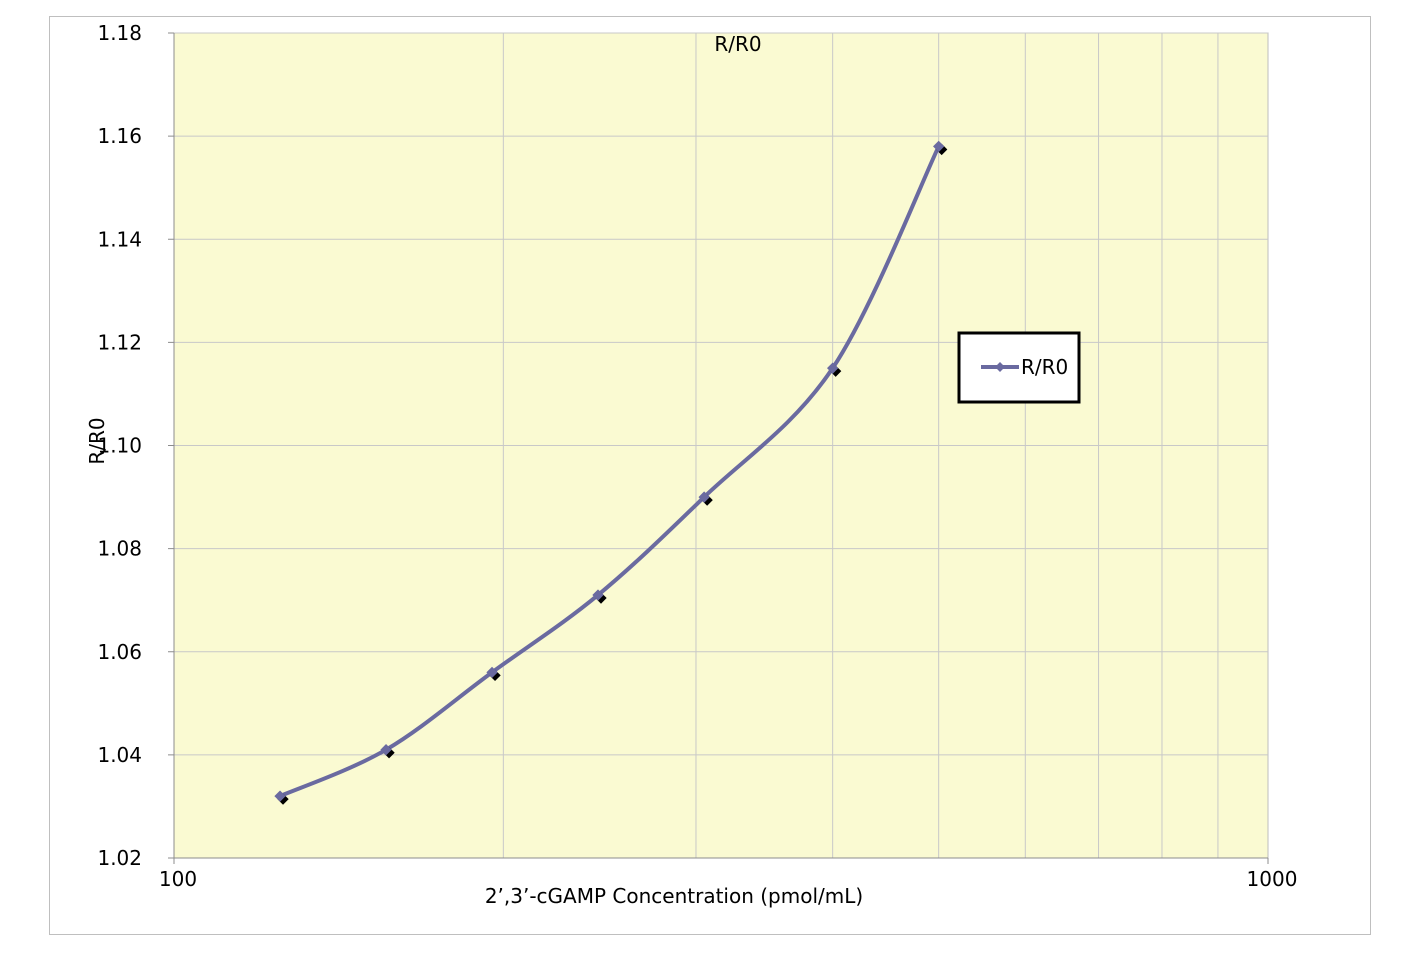 The width and height of the screenshot is (1407, 957). What do you see at coordinates (119, 652) in the screenshot?
I see `y-tick-label: 1.06` at bounding box center [119, 652].